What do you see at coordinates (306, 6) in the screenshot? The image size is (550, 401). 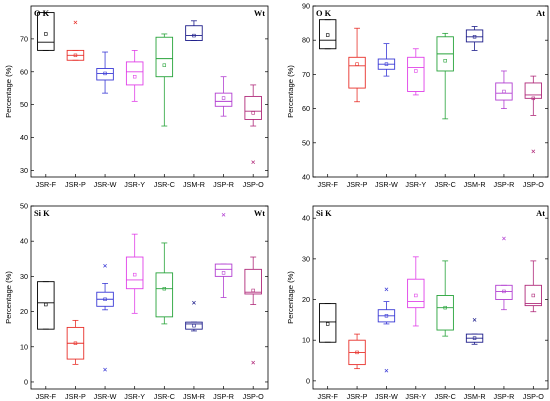 I see `y-tick-label: 90` at bounding box center [306, 6].